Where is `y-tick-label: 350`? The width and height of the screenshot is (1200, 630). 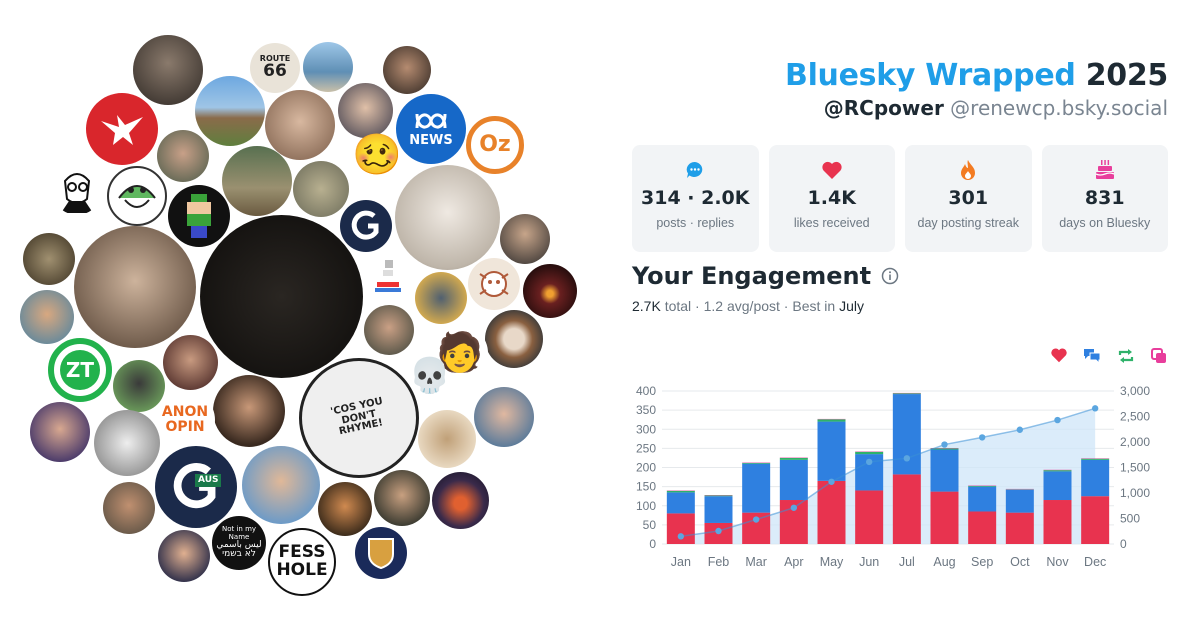 y-tick-label: 350 is located at coordinates (646, 410).